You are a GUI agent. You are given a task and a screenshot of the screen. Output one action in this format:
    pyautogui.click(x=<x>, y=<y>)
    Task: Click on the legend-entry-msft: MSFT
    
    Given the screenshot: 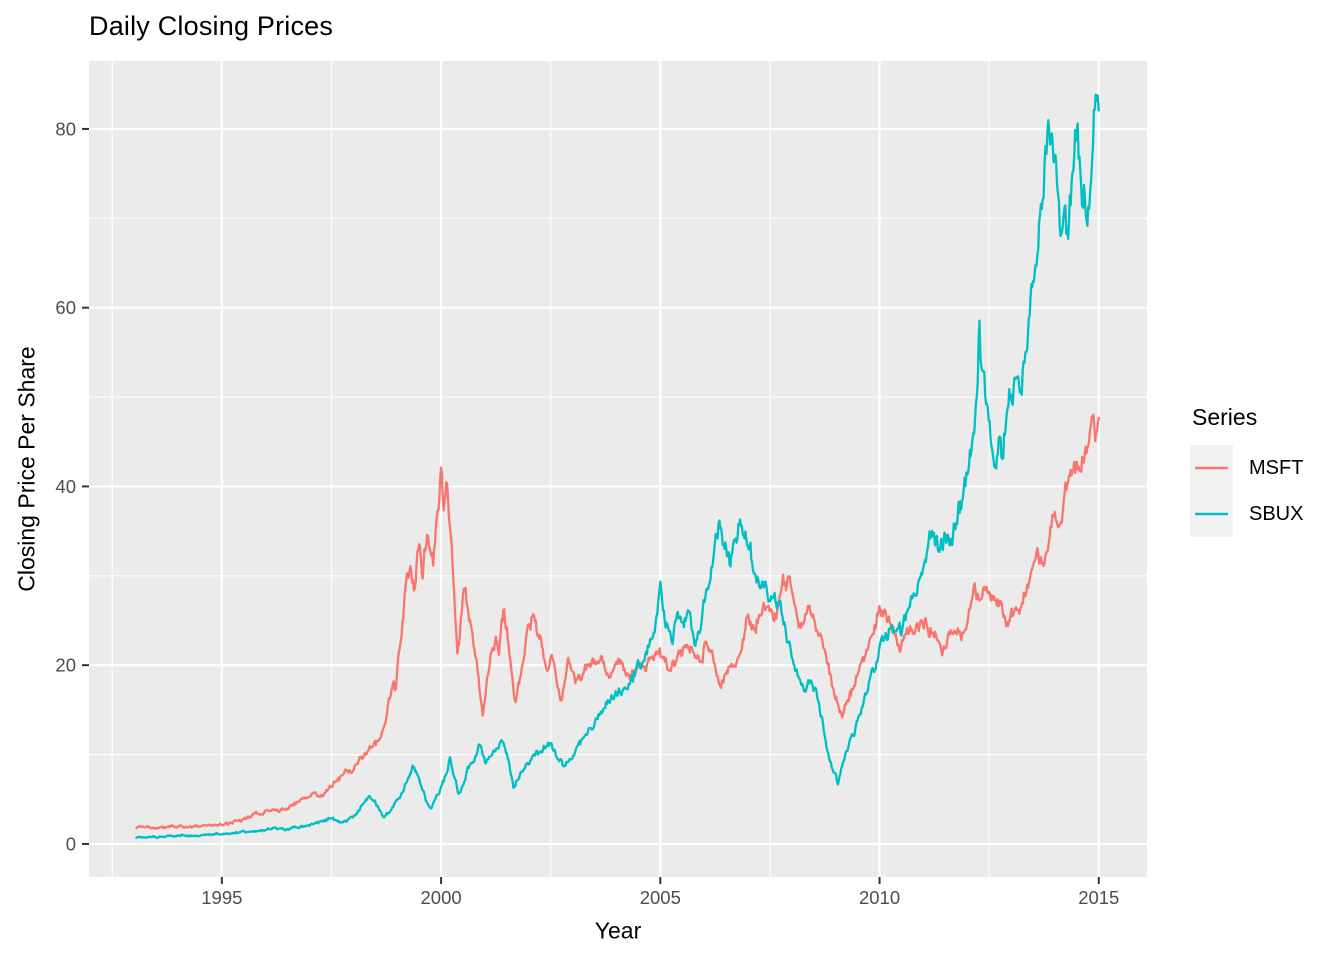 What is the action you would take?
    pyautogui.click(x=1267, y=468)
    